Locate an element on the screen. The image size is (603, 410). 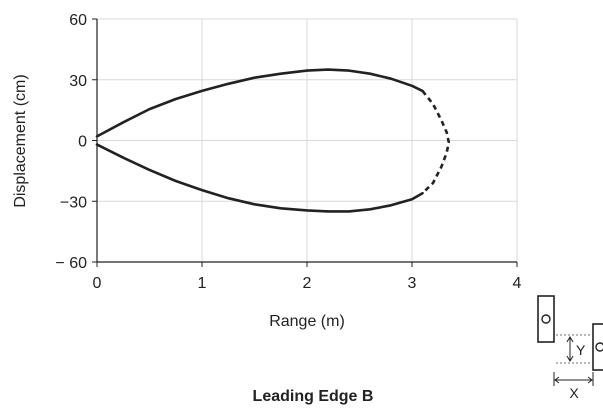
block-right is located at coordinates (597, 347).